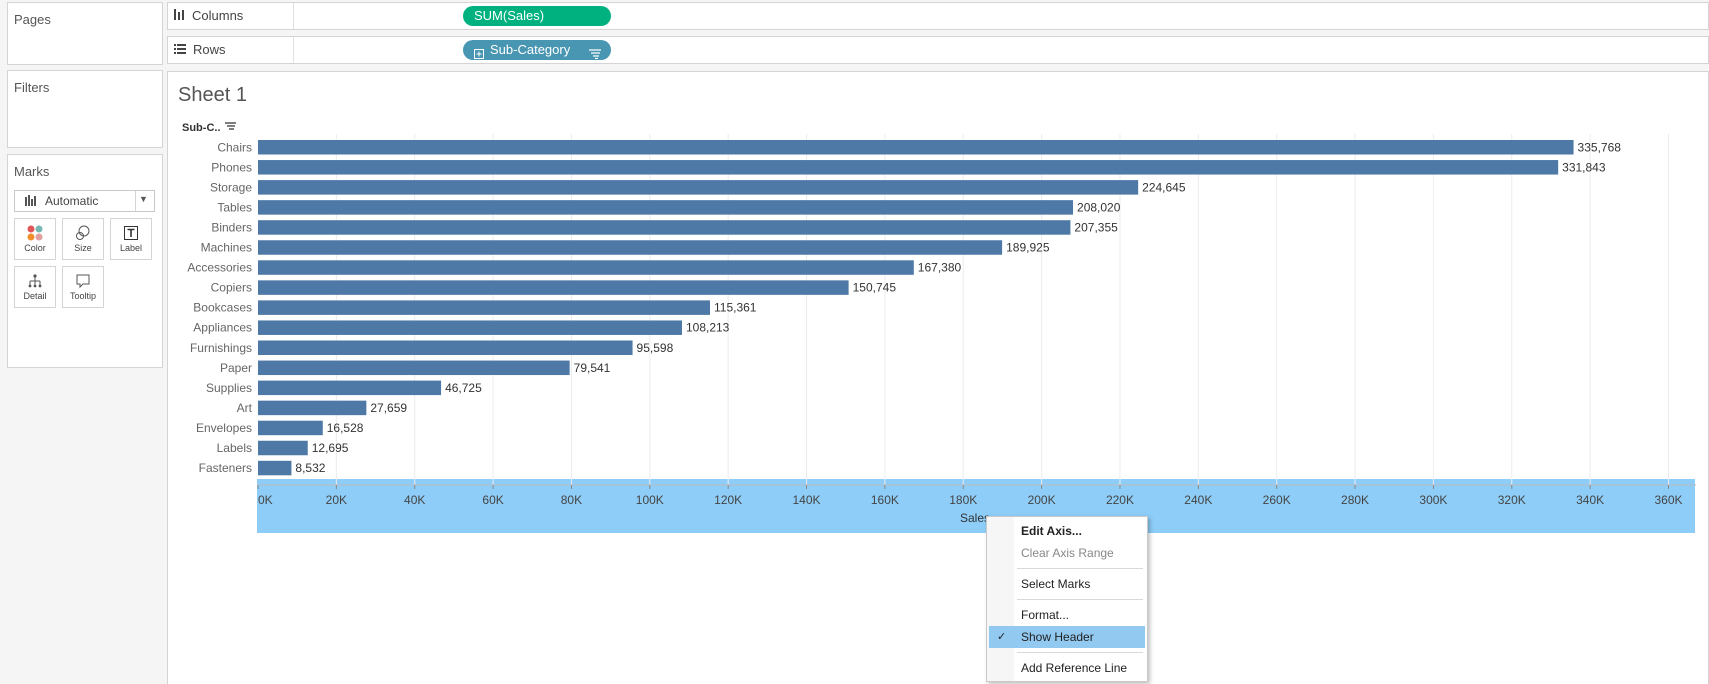 The image size is (1709, 684). I want to click on sub-category-pill-label: Sub-Category, so click(530, 49).